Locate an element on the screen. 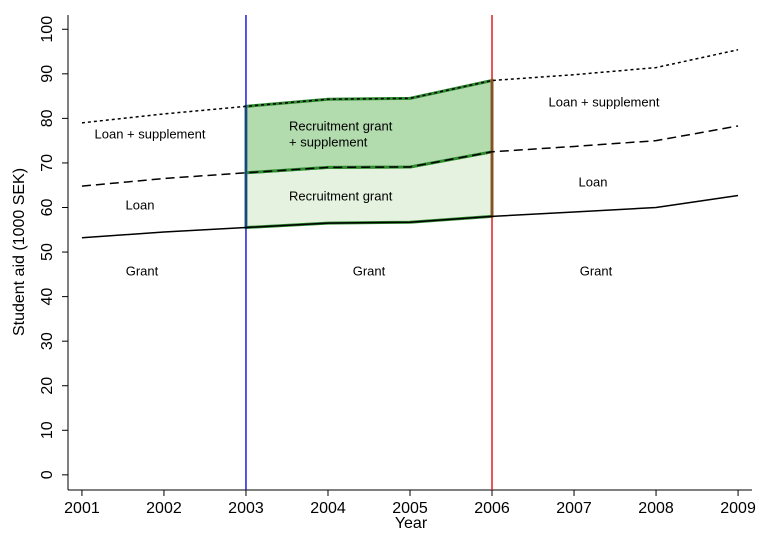 Image resolution: width=763 pixels, height=533 pixels. x-tick-label: 2008 is located at coordinates (656, 508).